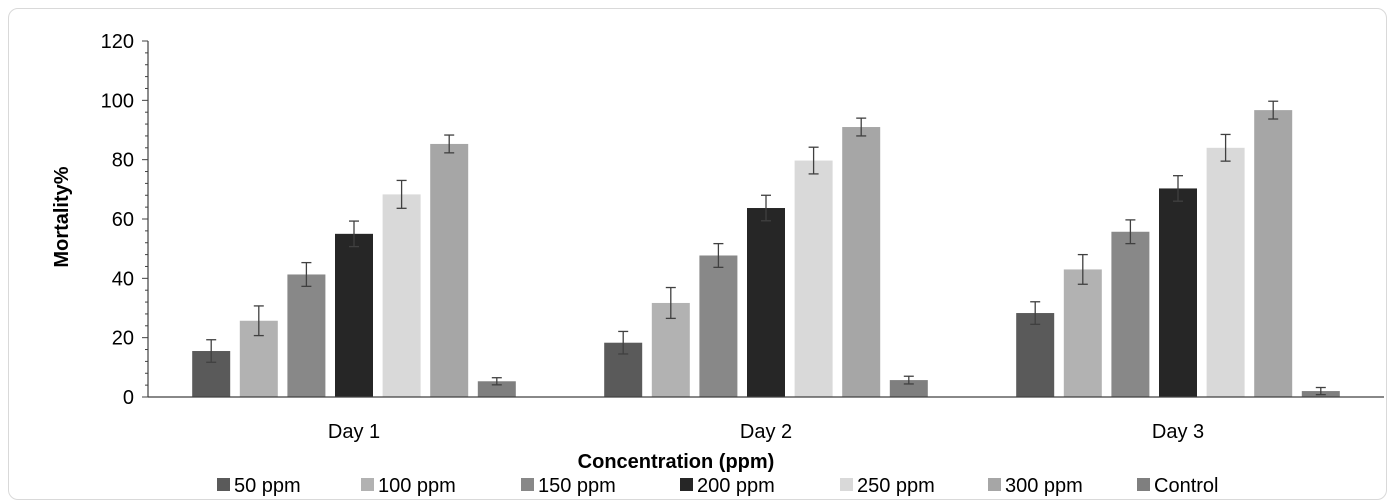 This screenshot has width=1395, height=503. I want to click on y-tick-label: 20, so click(123, 339).